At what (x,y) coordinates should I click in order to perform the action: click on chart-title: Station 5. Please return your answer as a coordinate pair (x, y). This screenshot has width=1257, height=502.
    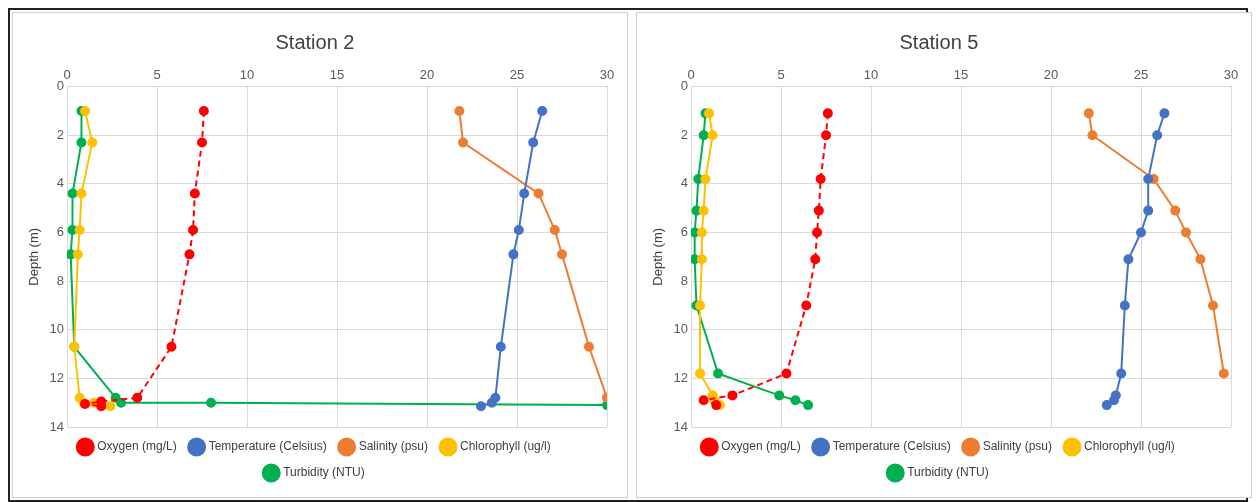
    Looking at the image, I should click on (939, 41).